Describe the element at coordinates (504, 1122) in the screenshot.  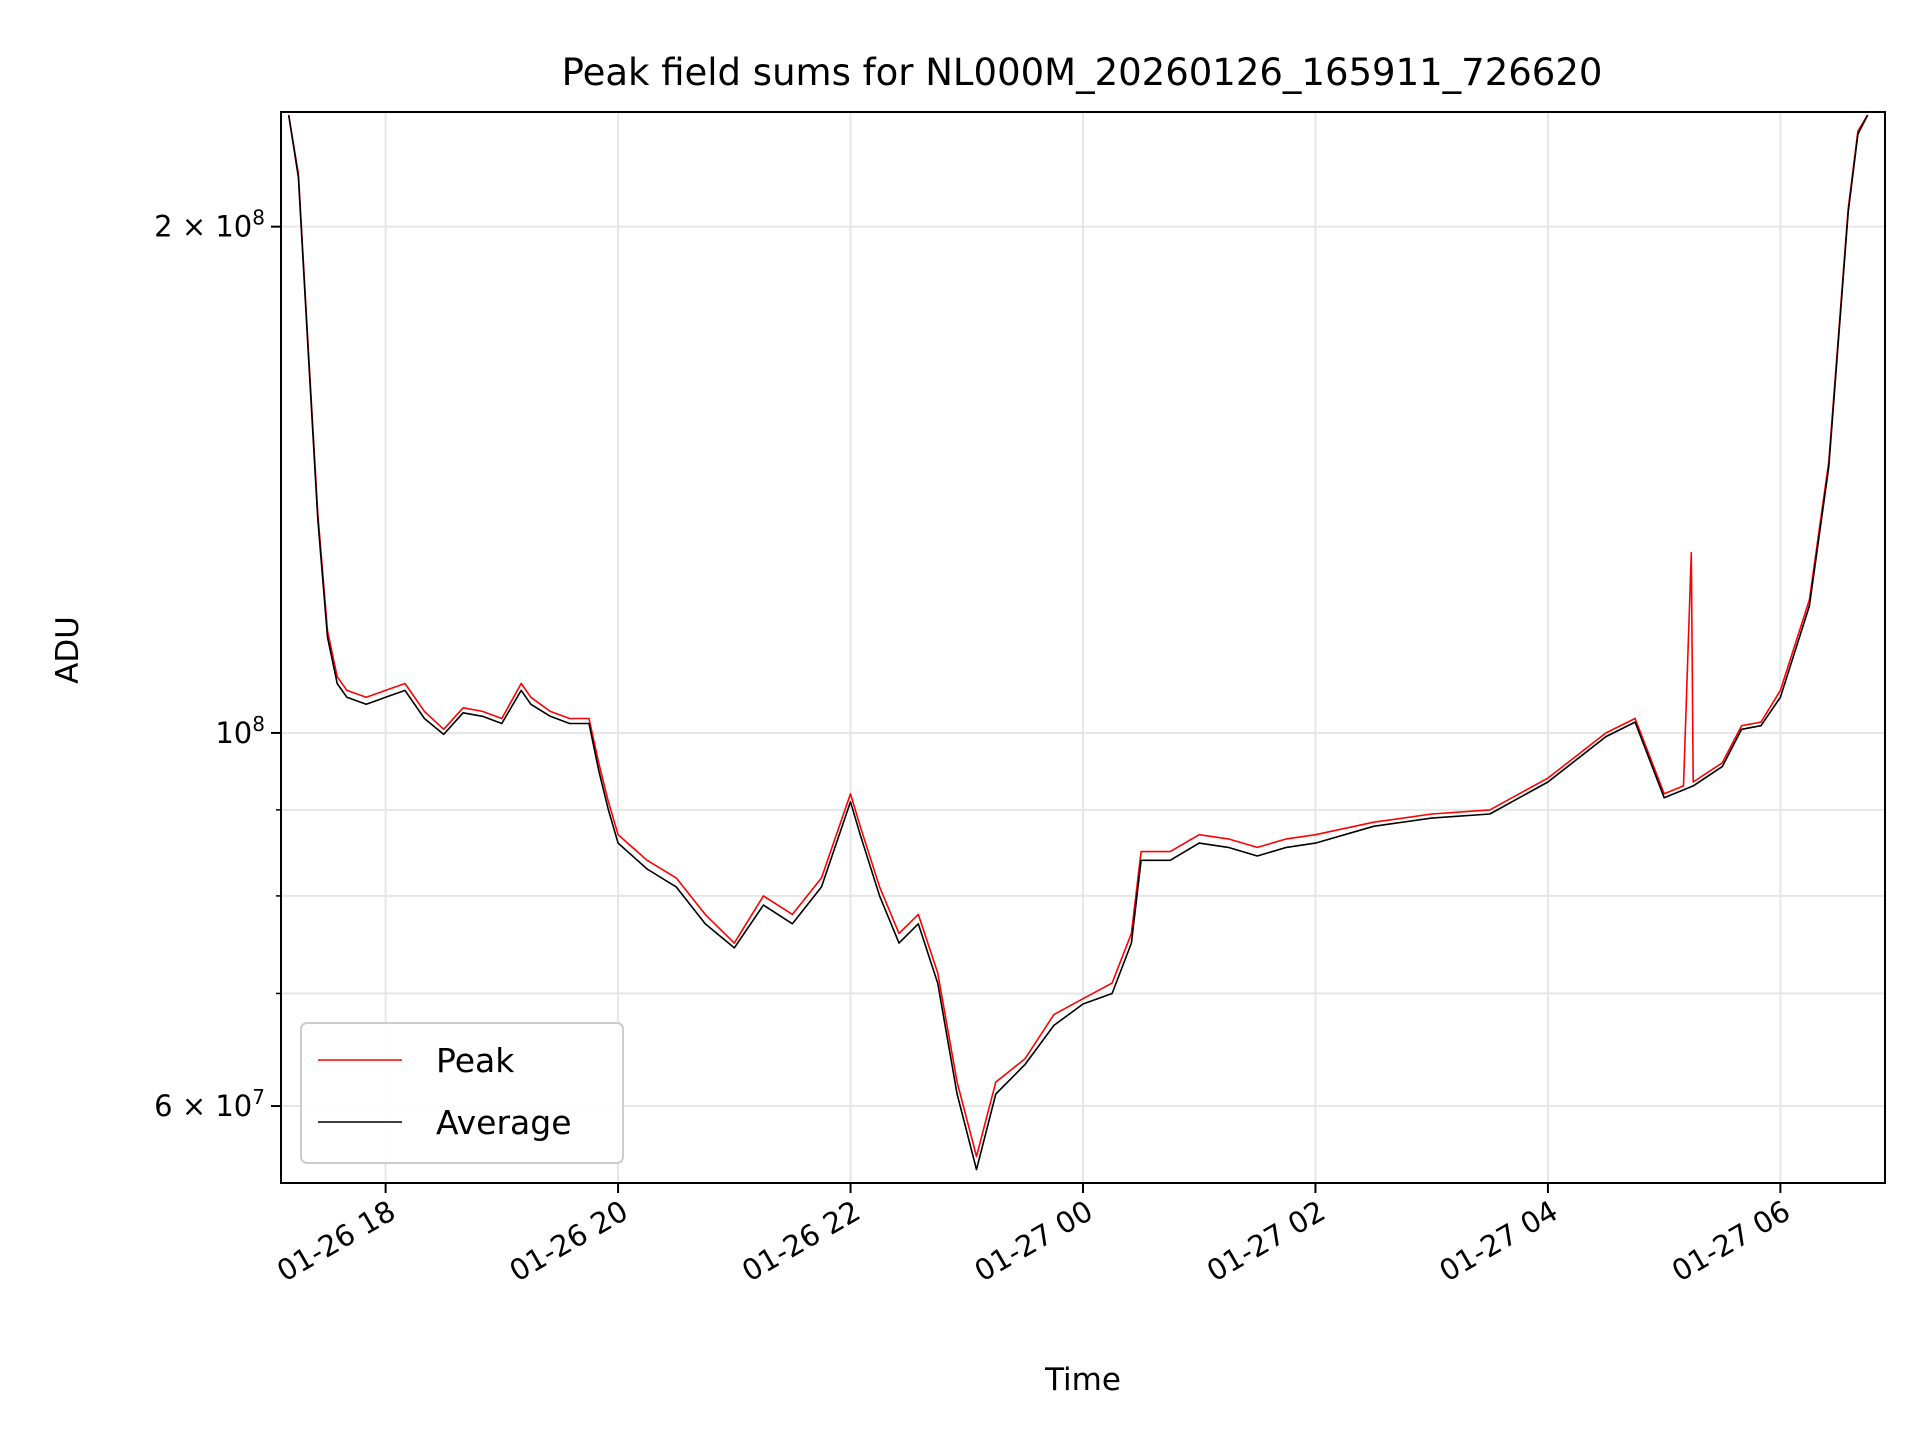
I see `legend-label-average: Average` at that location.